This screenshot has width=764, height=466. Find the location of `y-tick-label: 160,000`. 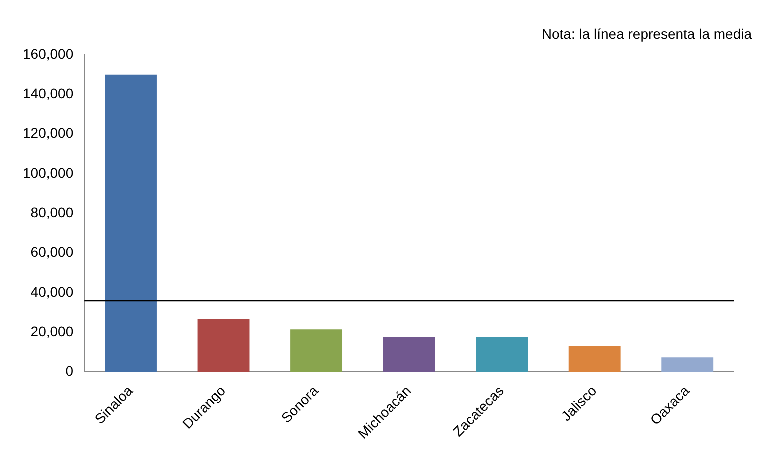

y-tick-label: 160,000 is located at coordinates (48, 54).